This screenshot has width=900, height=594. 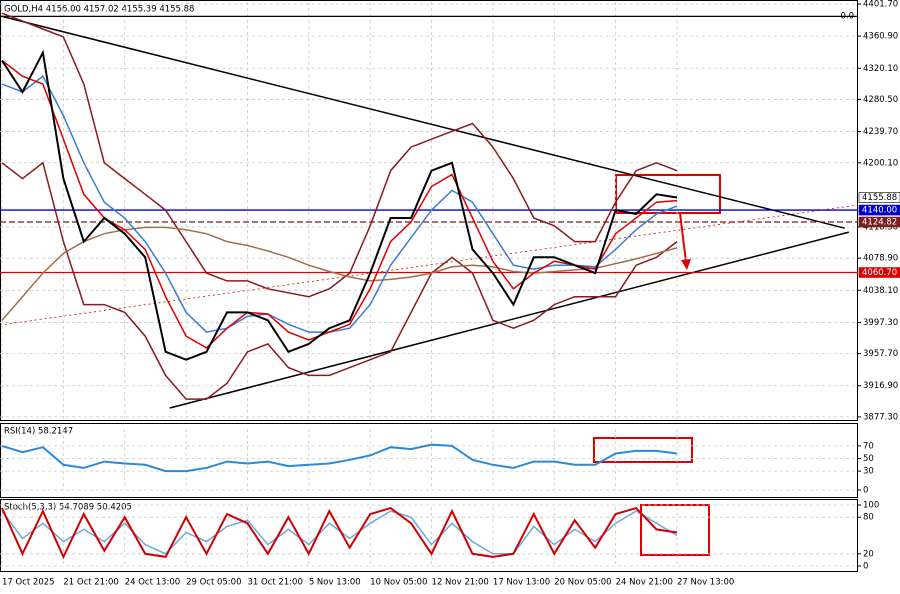 What do you see at coordinates (880, 417) in the screenshot?
I see `y-tick-label: 3877.30` at bounding box center [880, 417].